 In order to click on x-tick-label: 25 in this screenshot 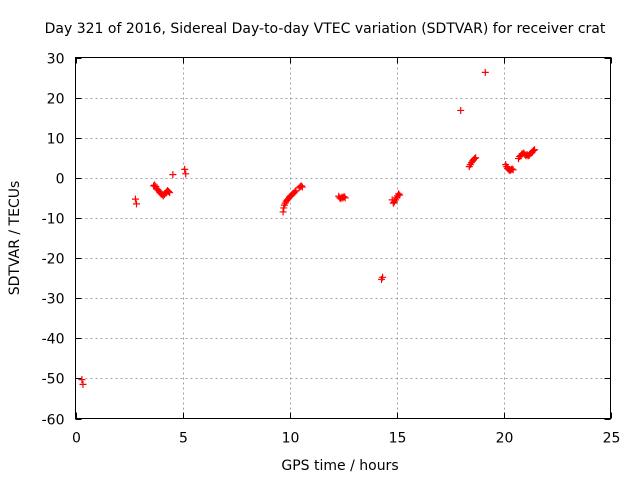, I will do `click(612, 439)`.